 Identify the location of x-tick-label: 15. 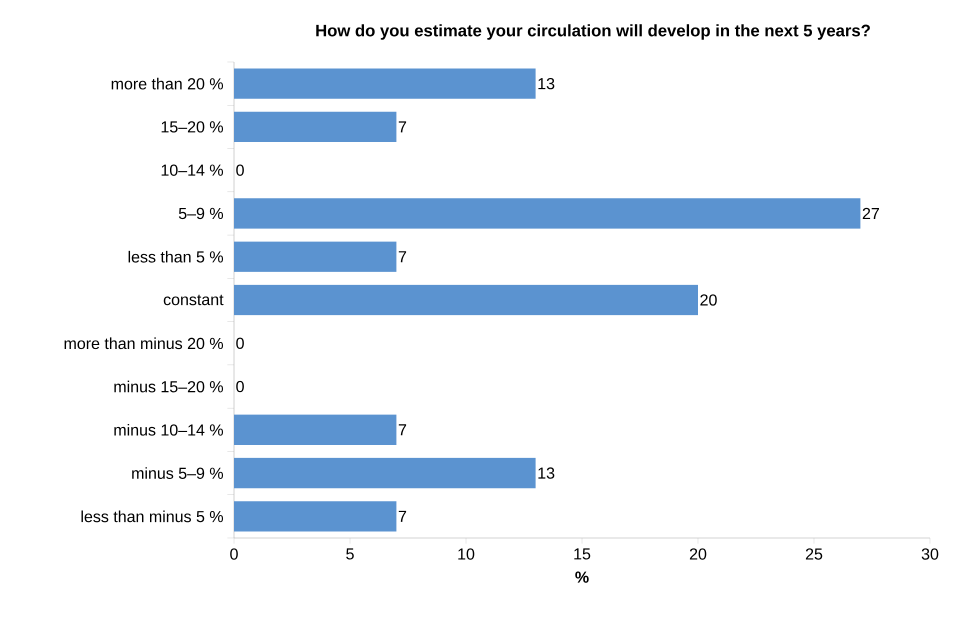
(582, 554).